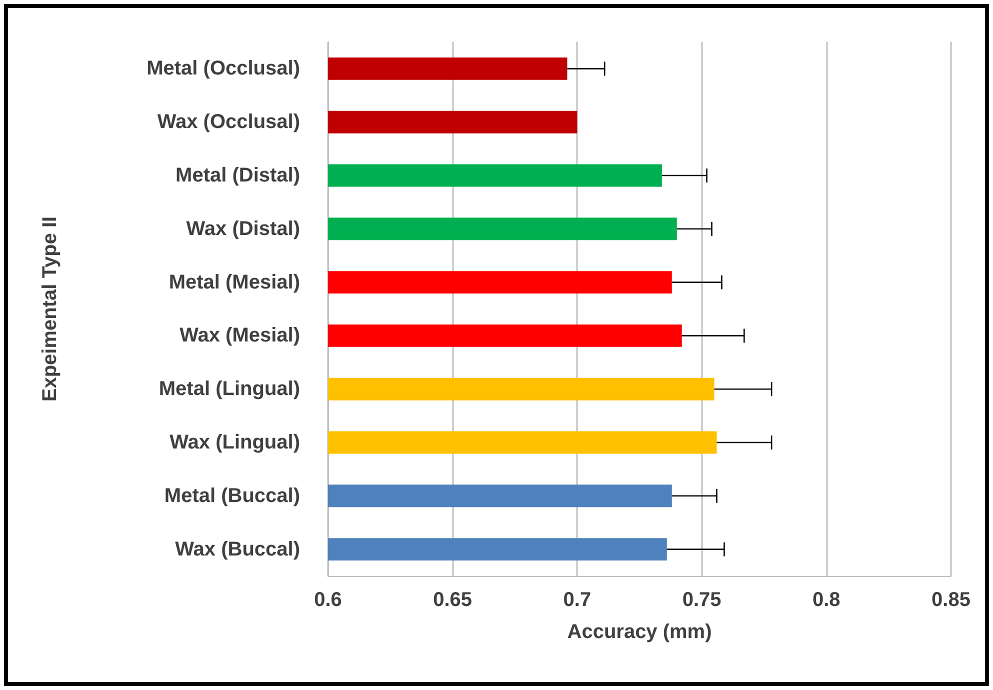 The image size is (993, 690). Describe the element at coordinates (577, 600) in the screenshot. I see `x-tick-label: 0.7` at that location.